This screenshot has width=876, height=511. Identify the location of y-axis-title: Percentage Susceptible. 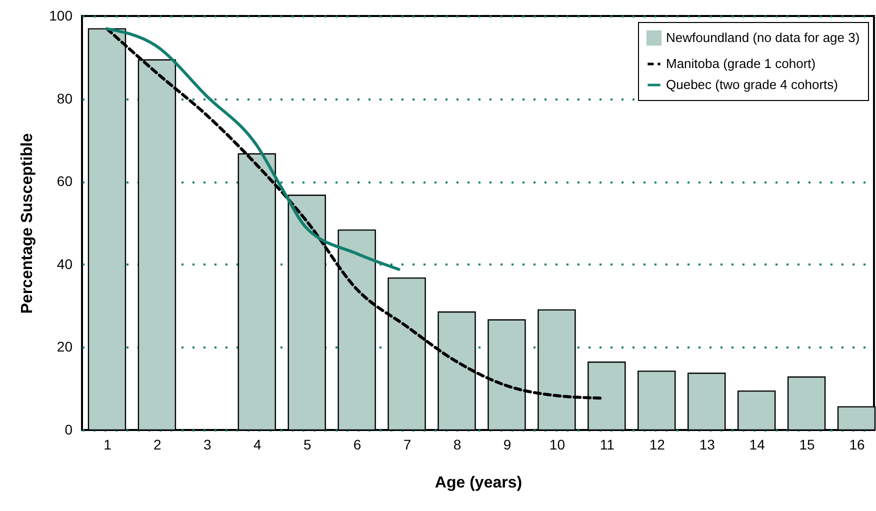
(27, 223).